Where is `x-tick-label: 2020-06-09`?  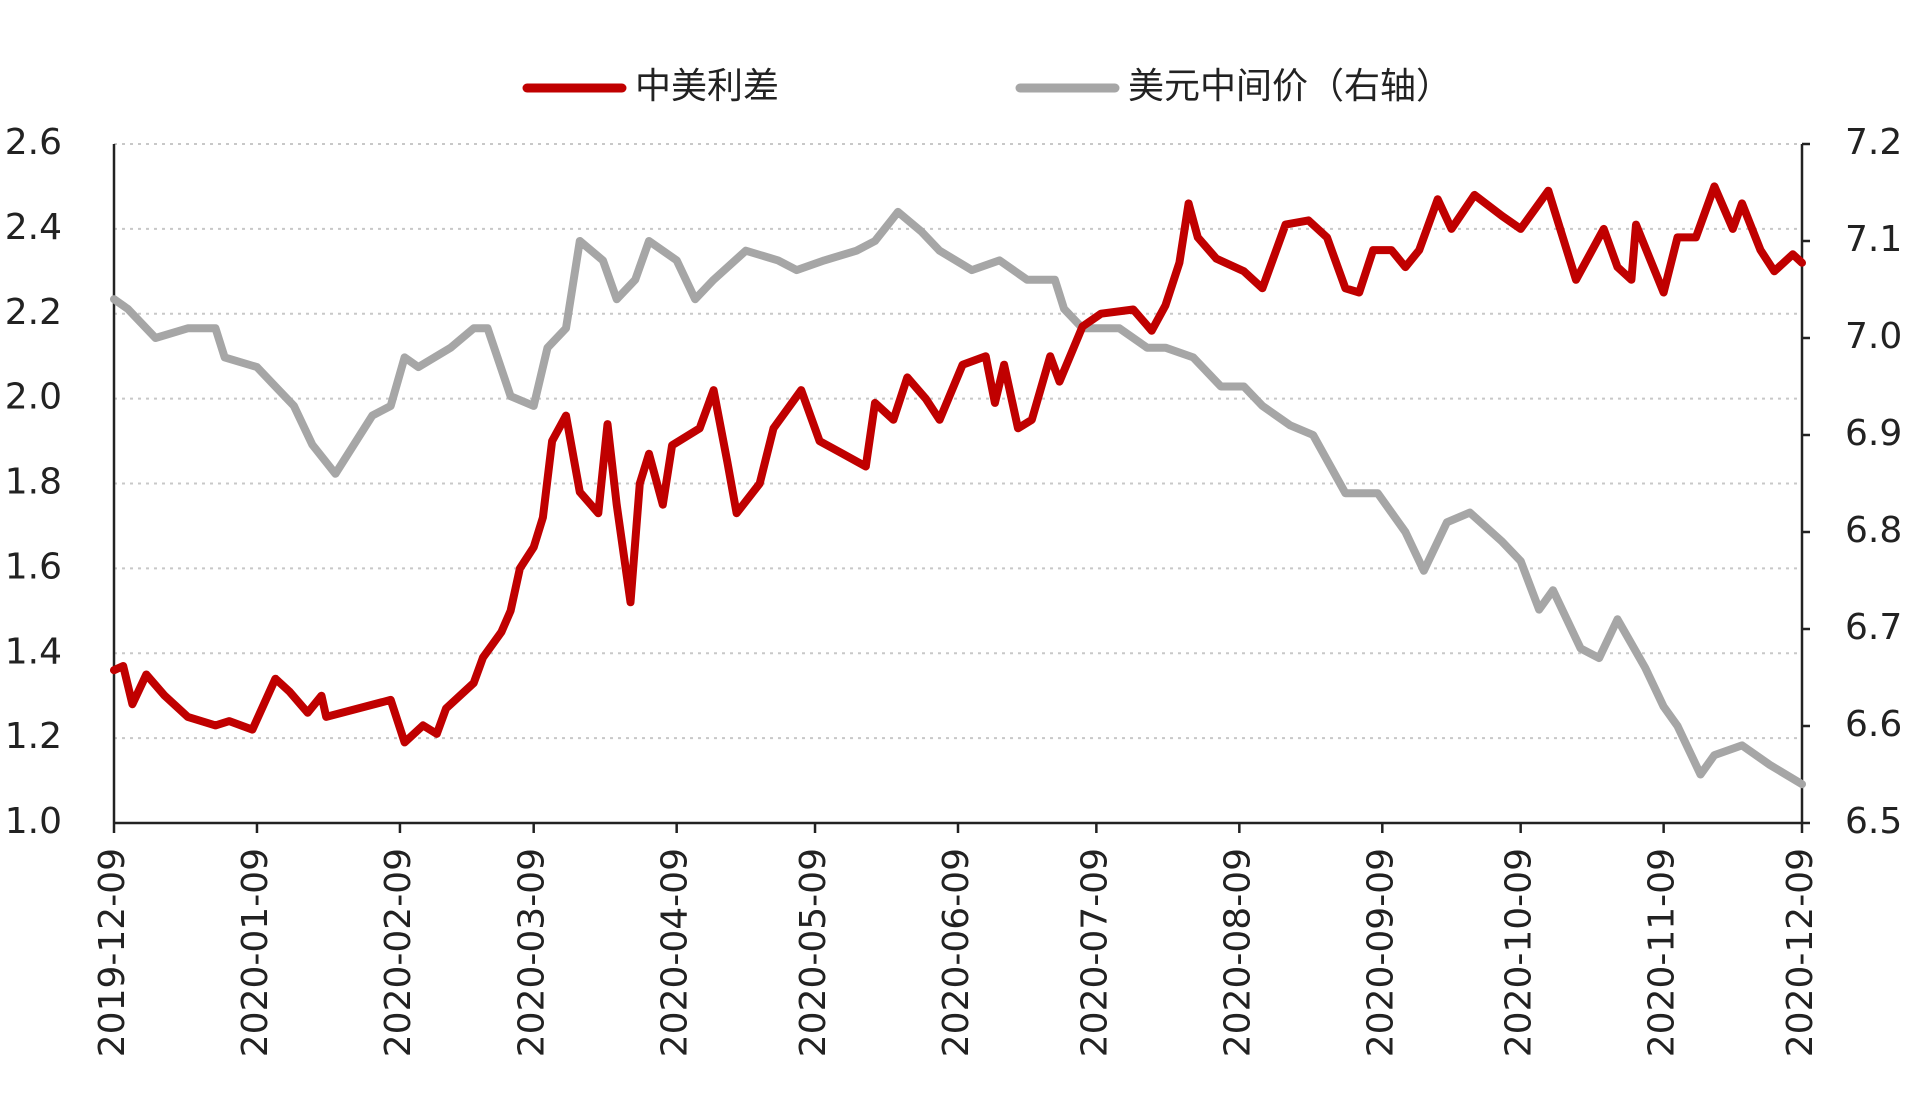
x-tick-label: 2020-06-09 is located at coordinates (956, 952).